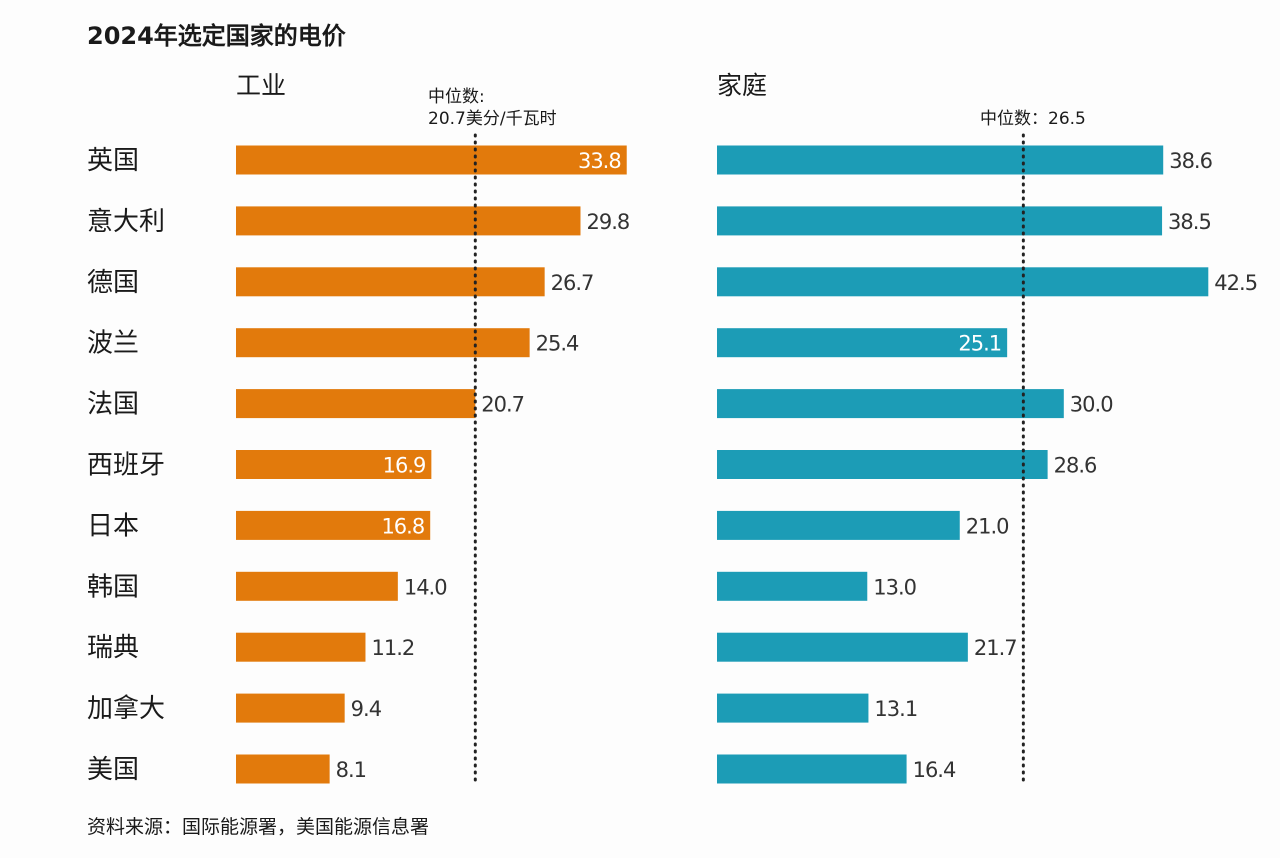  Describe the element at coordinates (995, 648) in the screenshot. I see `data-label: 21.7` at that location.